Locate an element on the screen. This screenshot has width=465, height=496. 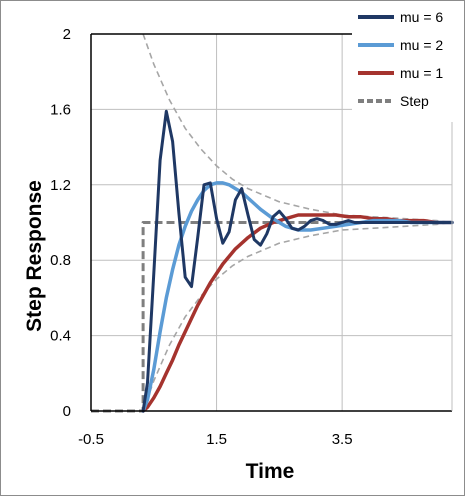
legend-label-step: Step is located at coordinates (414, 101).